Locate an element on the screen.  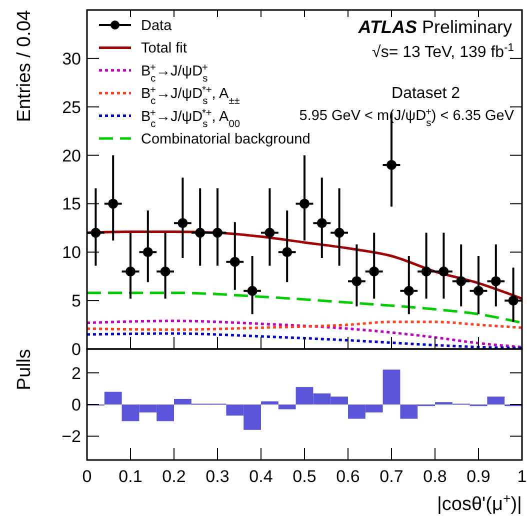
x-tick-label: 0.5 is located at coordinates (304, 476).